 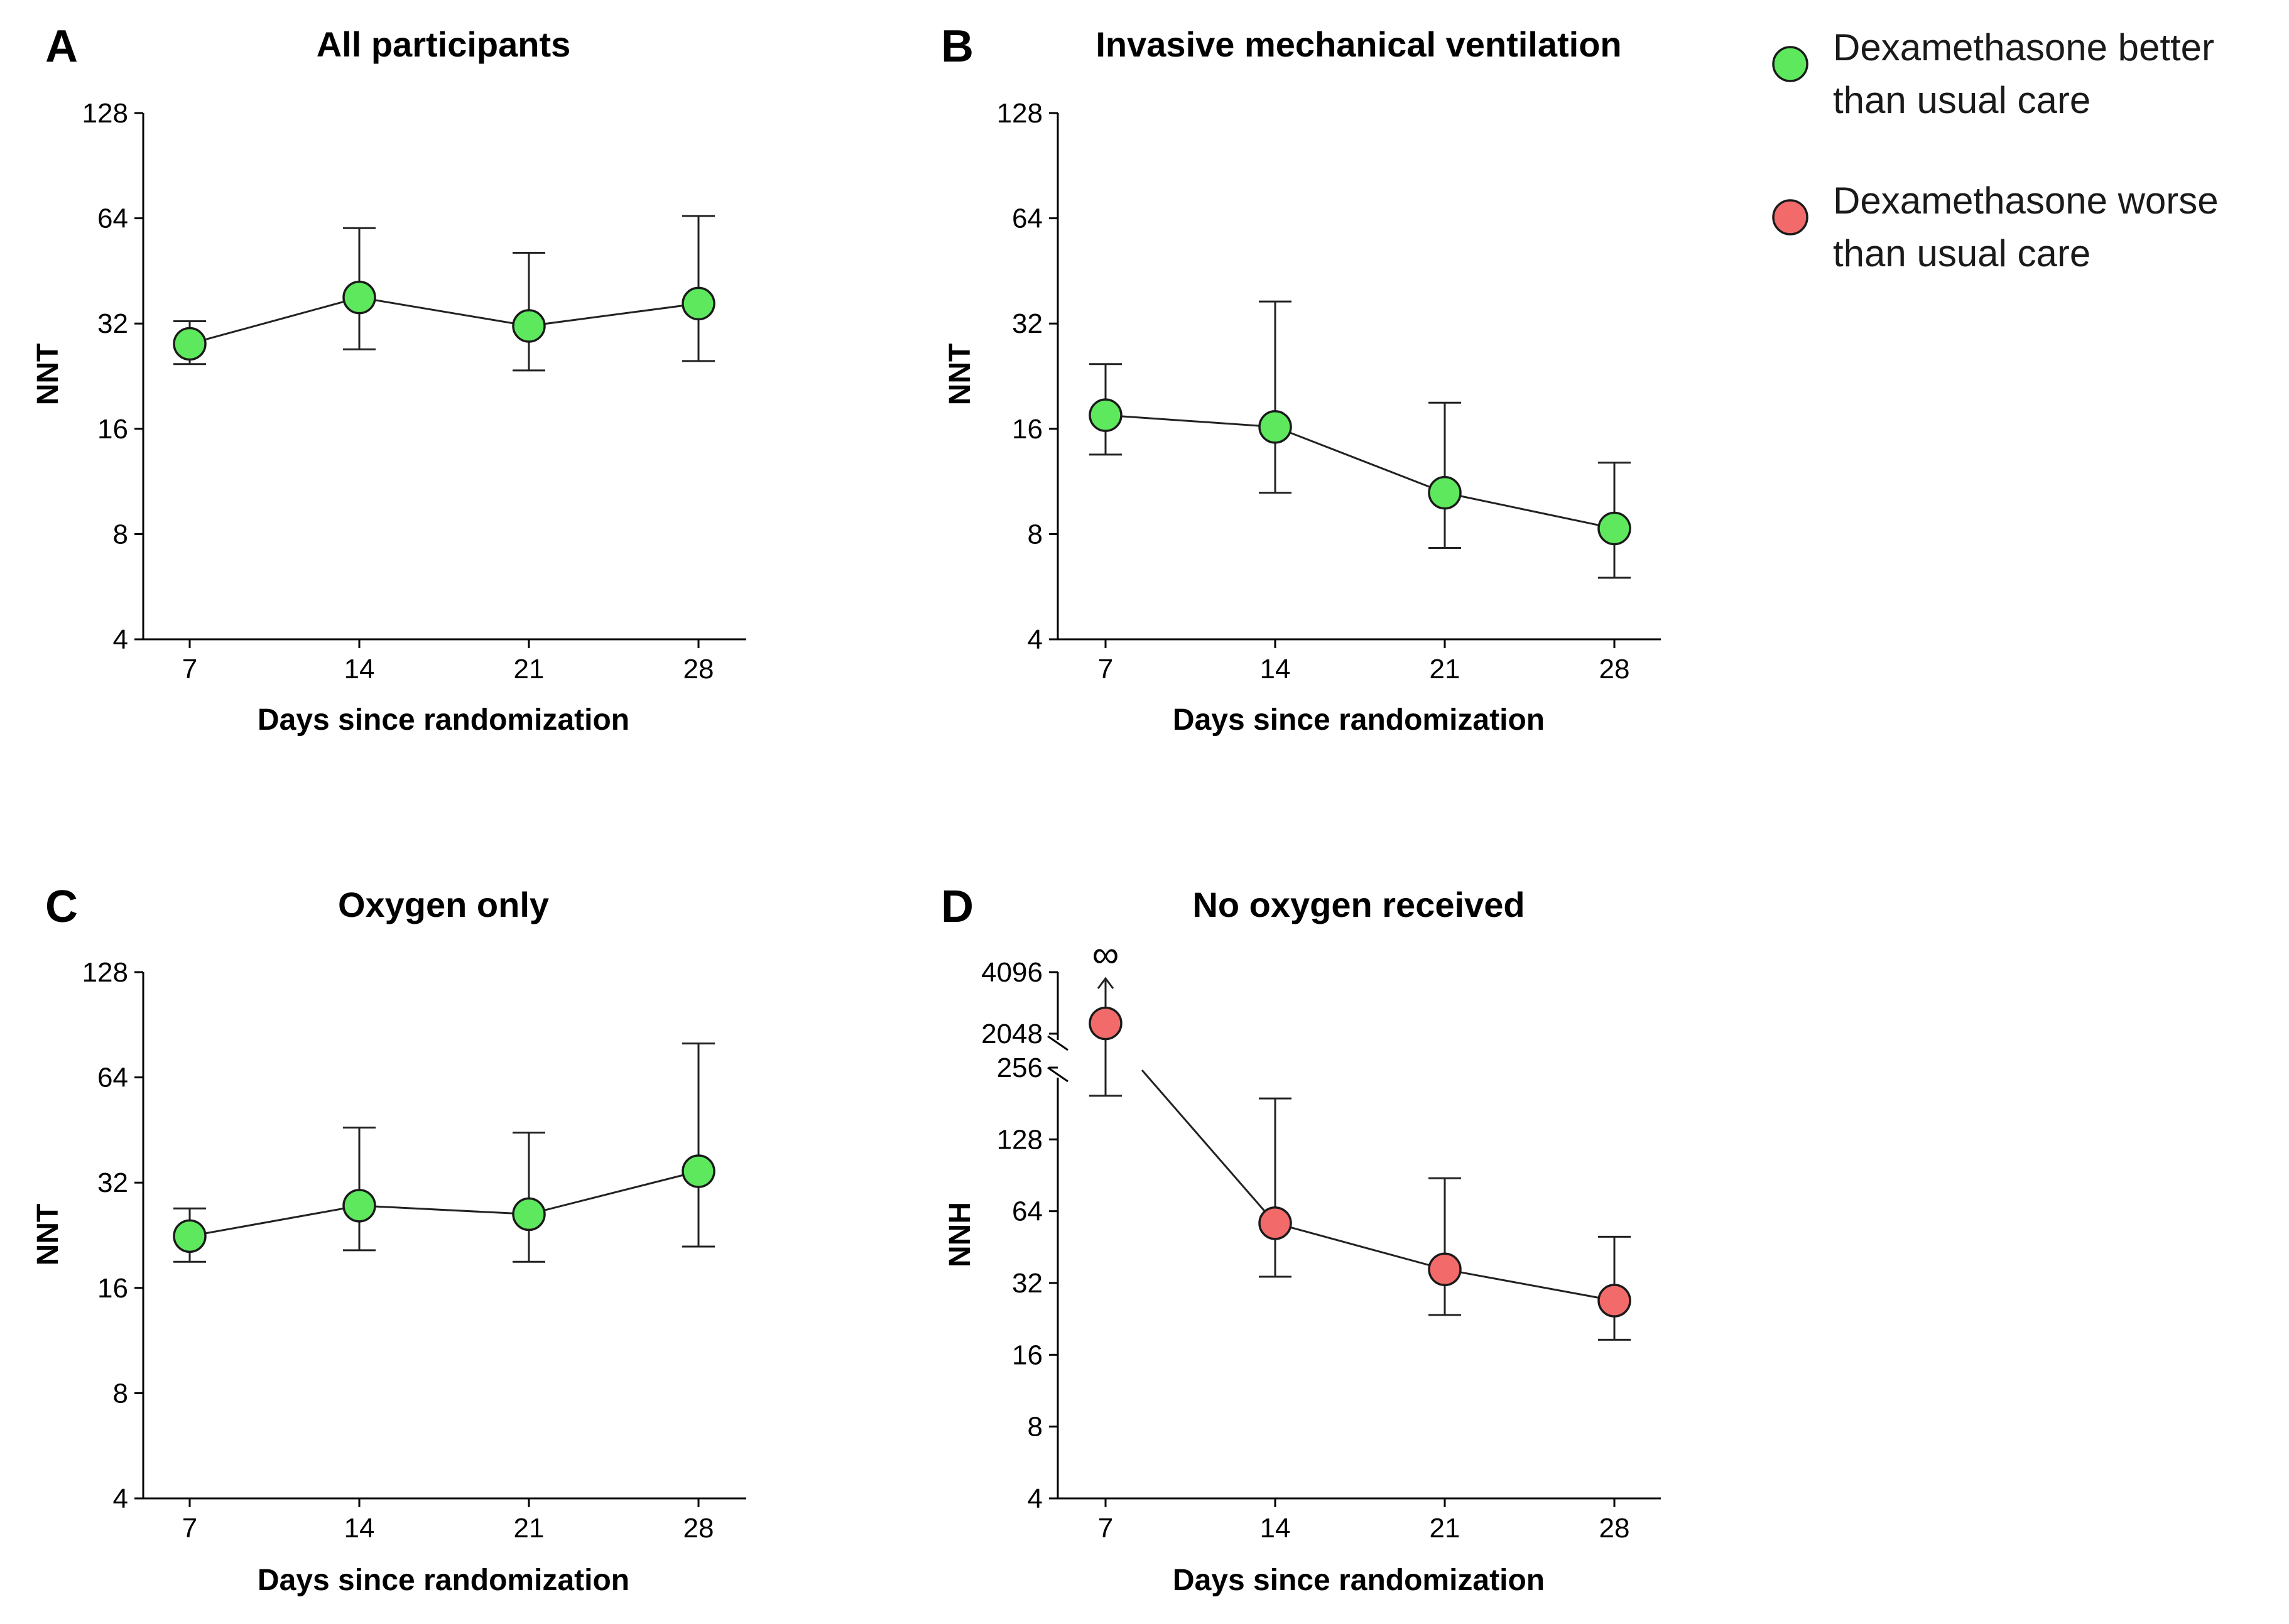 I want to click on panel-d-ytick-label: 2048, so click(x=1012, y=1034).